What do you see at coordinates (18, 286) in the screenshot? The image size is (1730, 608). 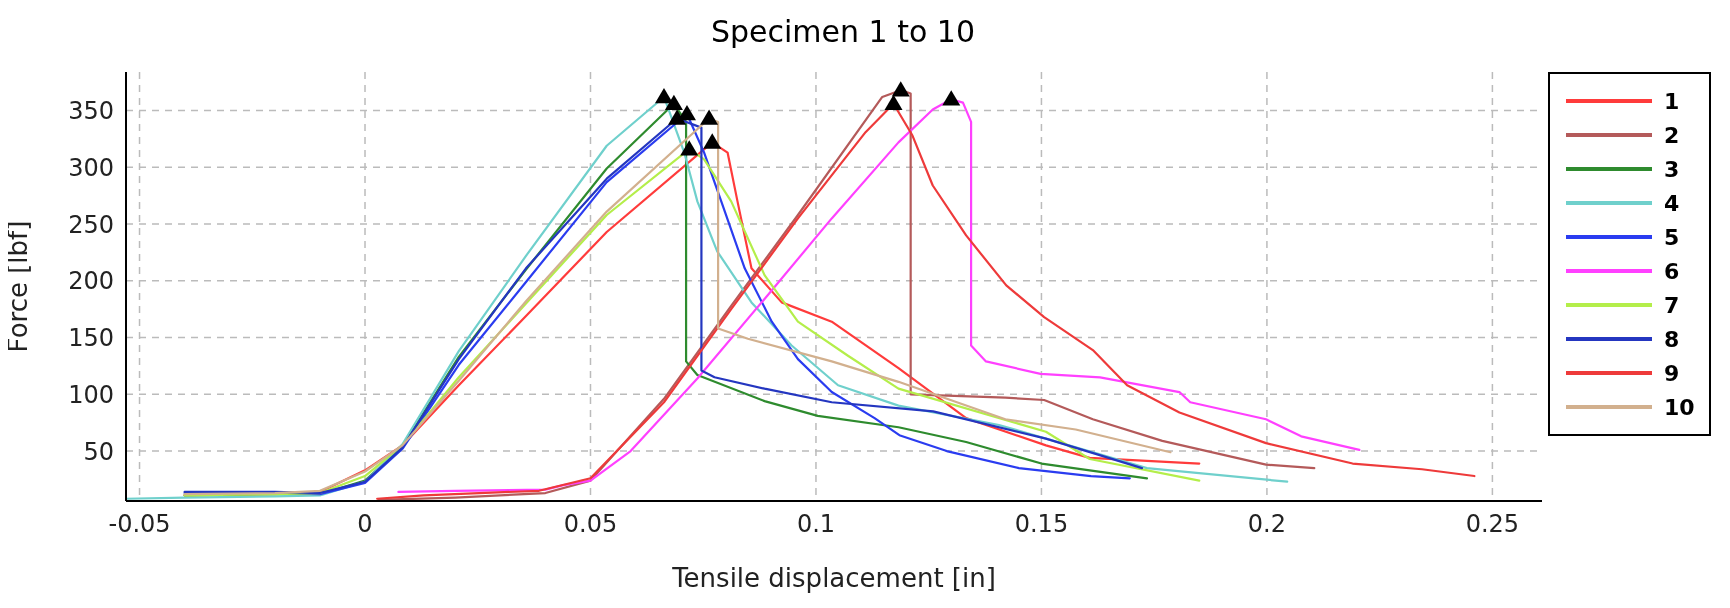 I see `y-axis-title: Force [lbf]` at bounding box center [18, 286].